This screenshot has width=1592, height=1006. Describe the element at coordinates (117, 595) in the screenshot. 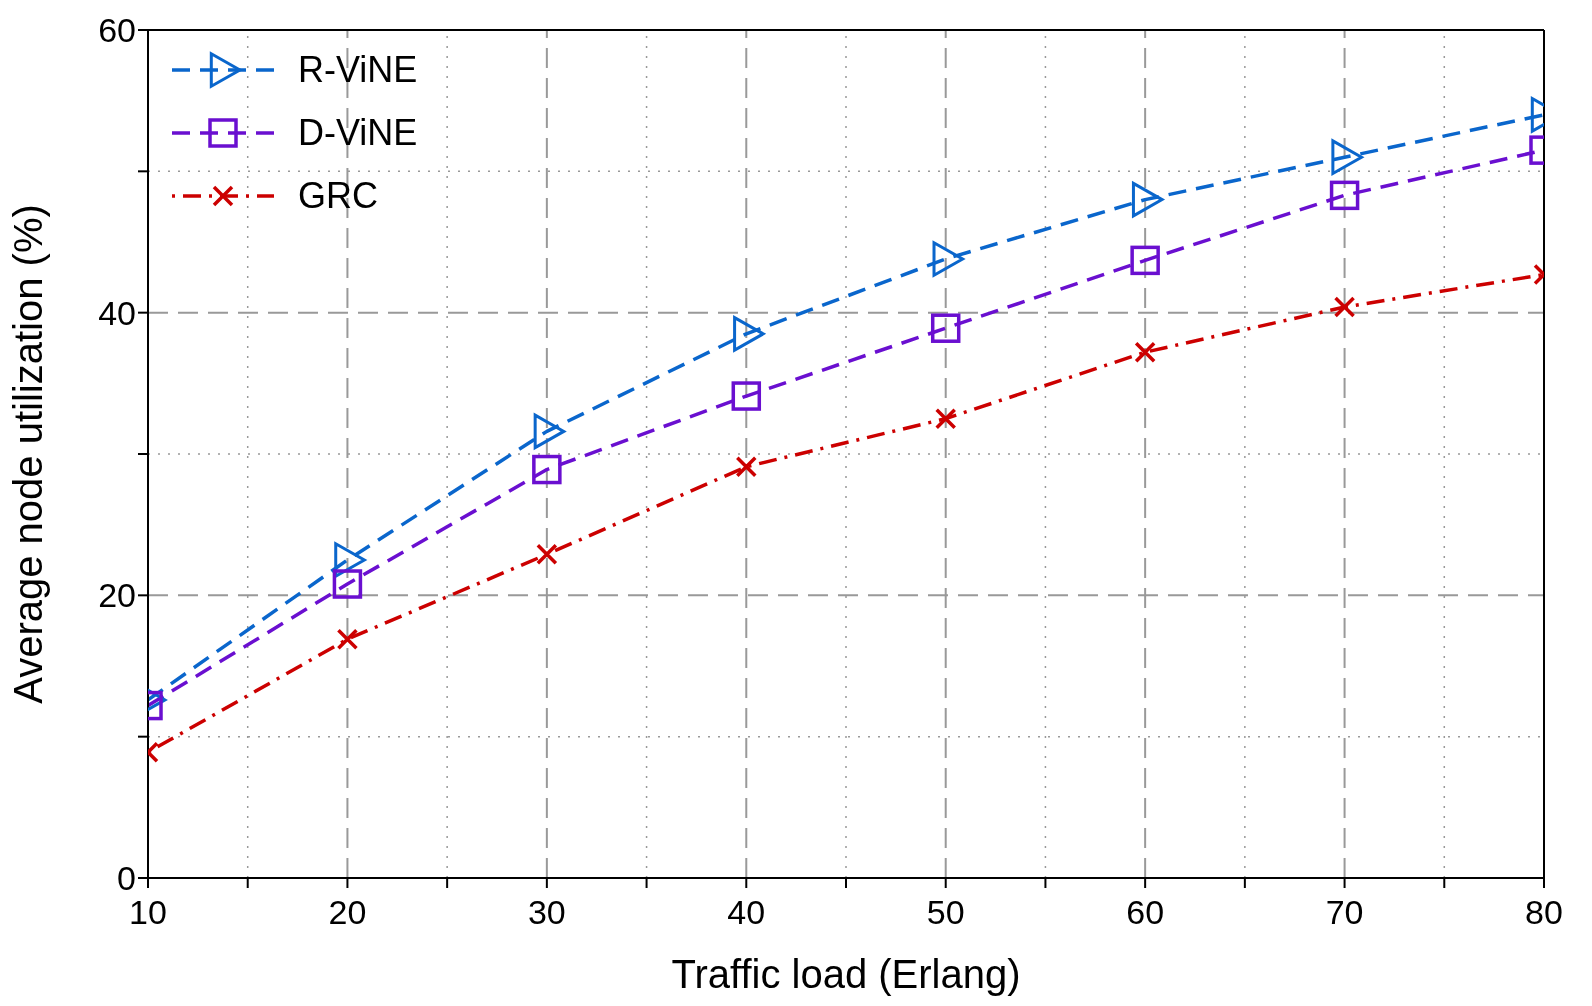

I see `y-tick-label: 20` at that location.